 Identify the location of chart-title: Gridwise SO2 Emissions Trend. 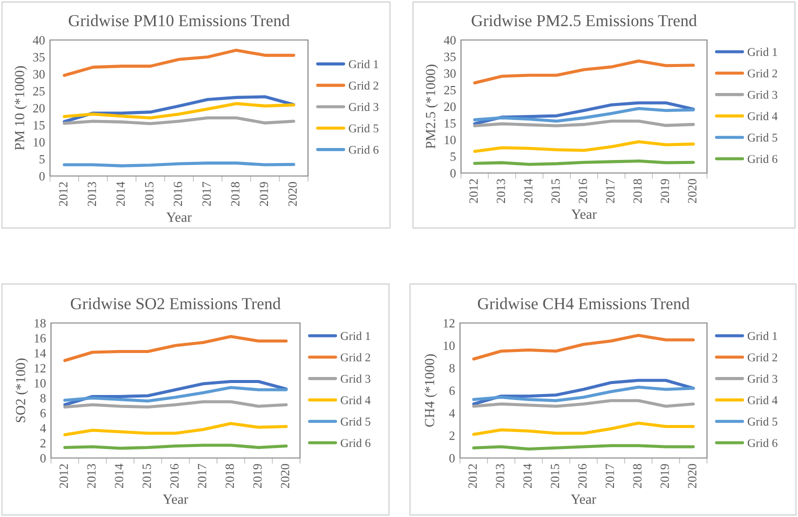
(175, 304).